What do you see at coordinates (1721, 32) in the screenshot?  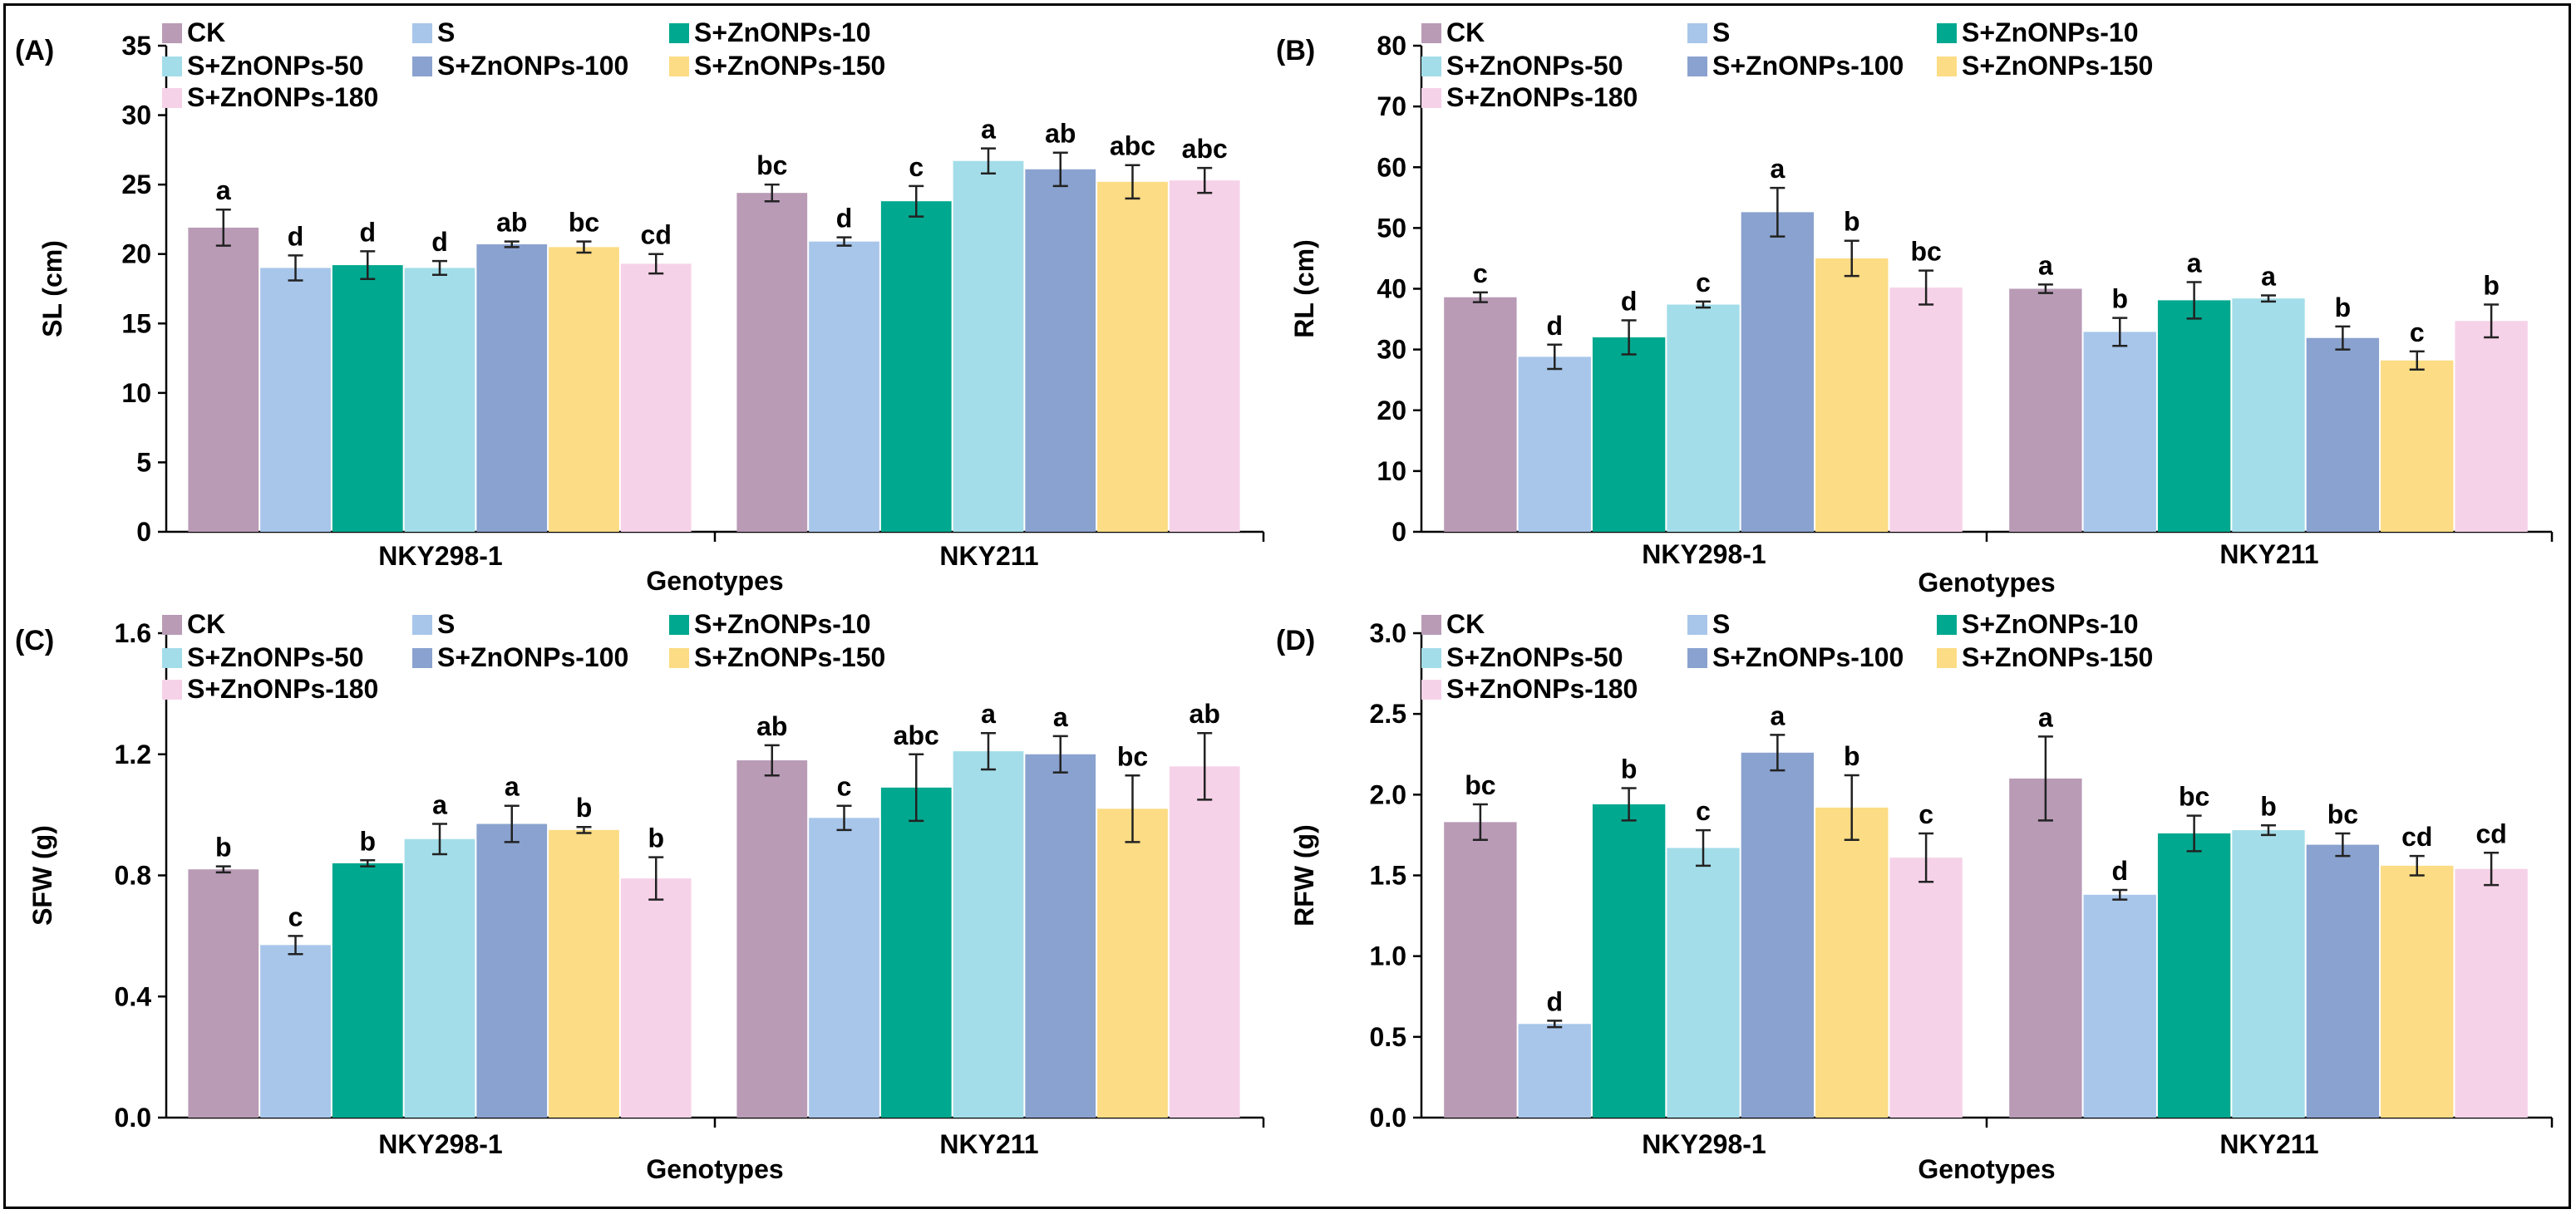 I see `legend-entry: S` at bounding box center [1721, 32].